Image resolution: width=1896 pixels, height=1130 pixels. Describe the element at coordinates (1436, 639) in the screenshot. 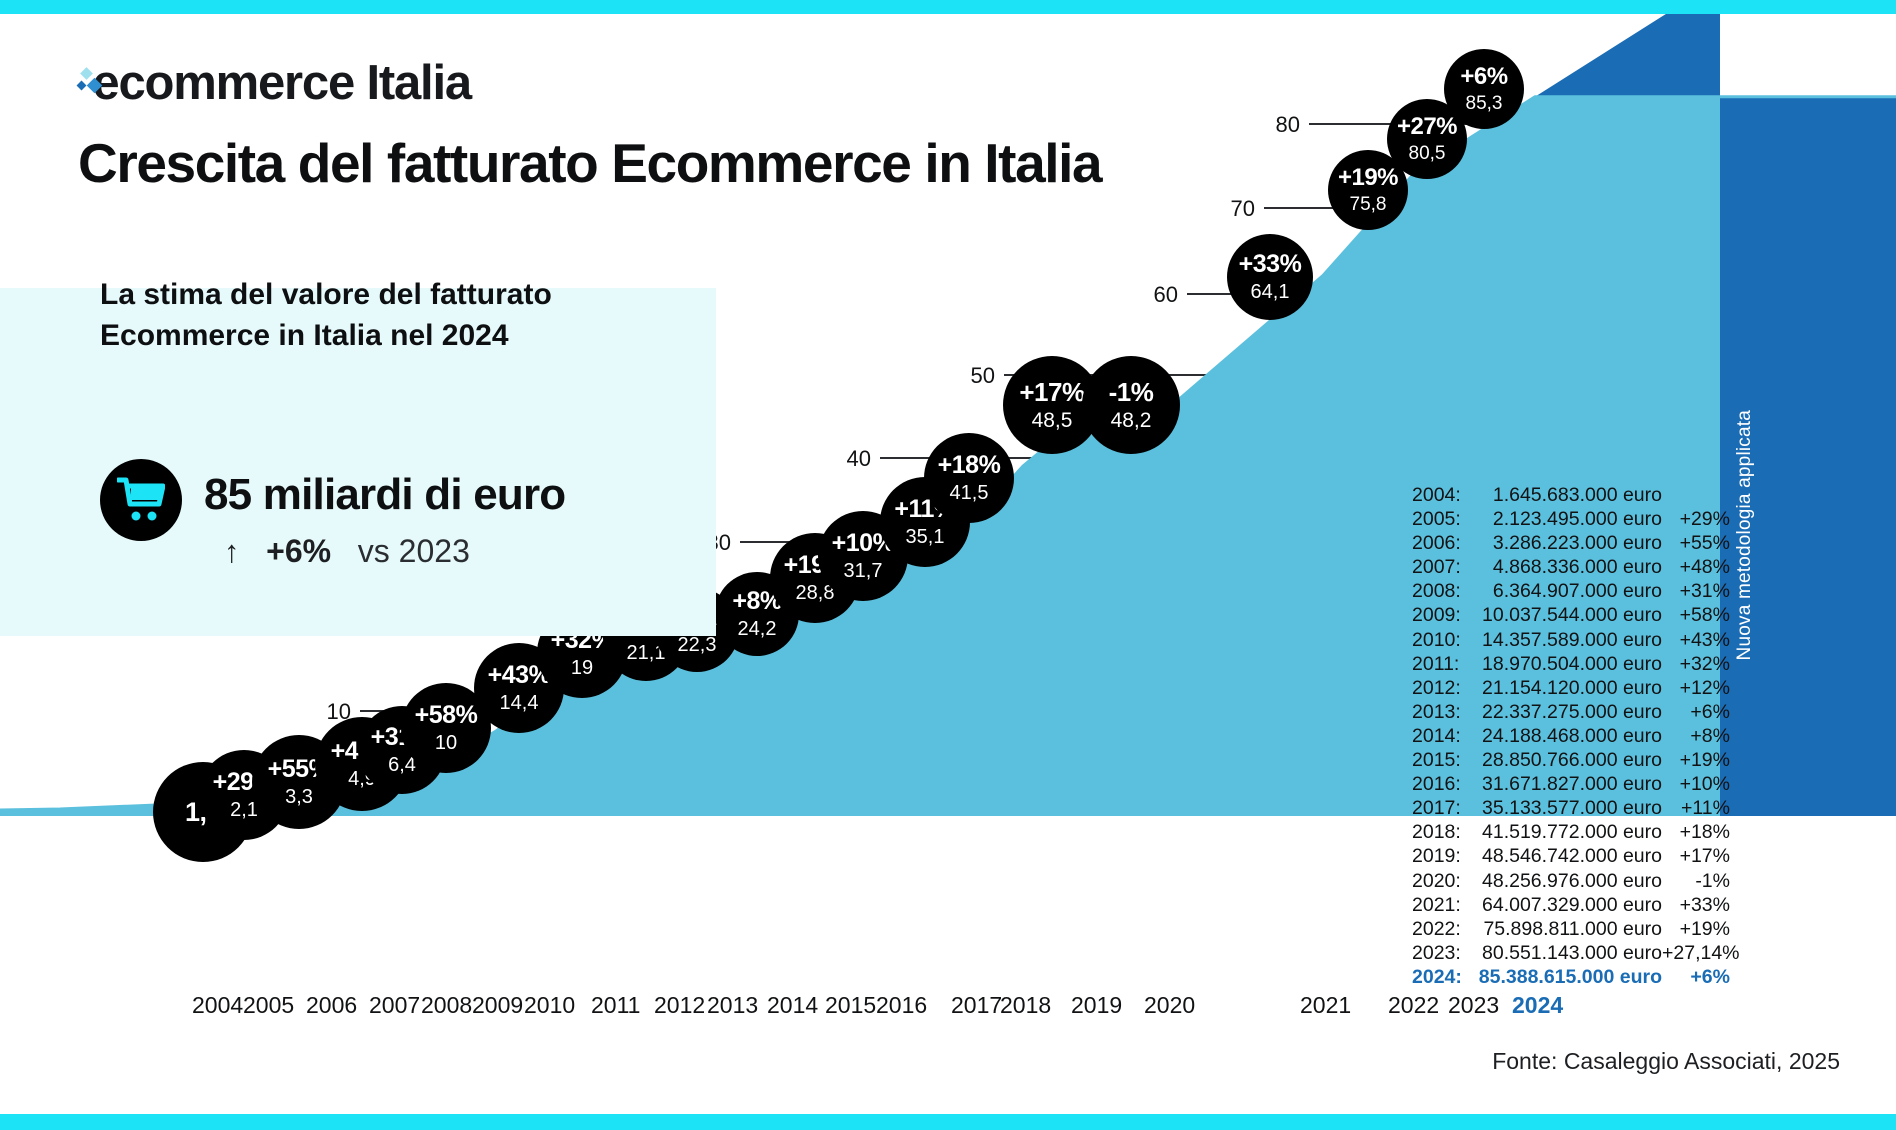

I see `table-cell-year: 2010:` at that location.